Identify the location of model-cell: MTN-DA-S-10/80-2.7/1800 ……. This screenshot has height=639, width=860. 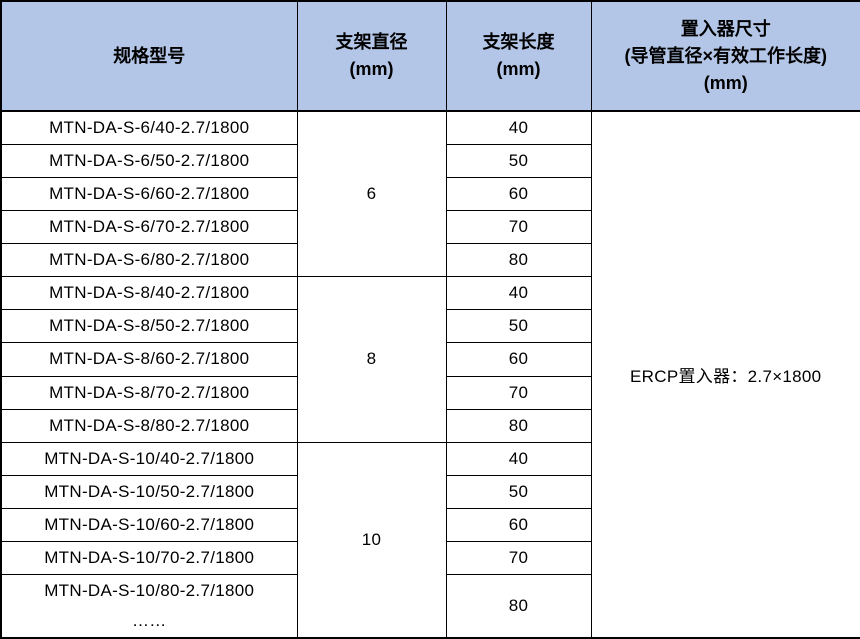
(149, 606).